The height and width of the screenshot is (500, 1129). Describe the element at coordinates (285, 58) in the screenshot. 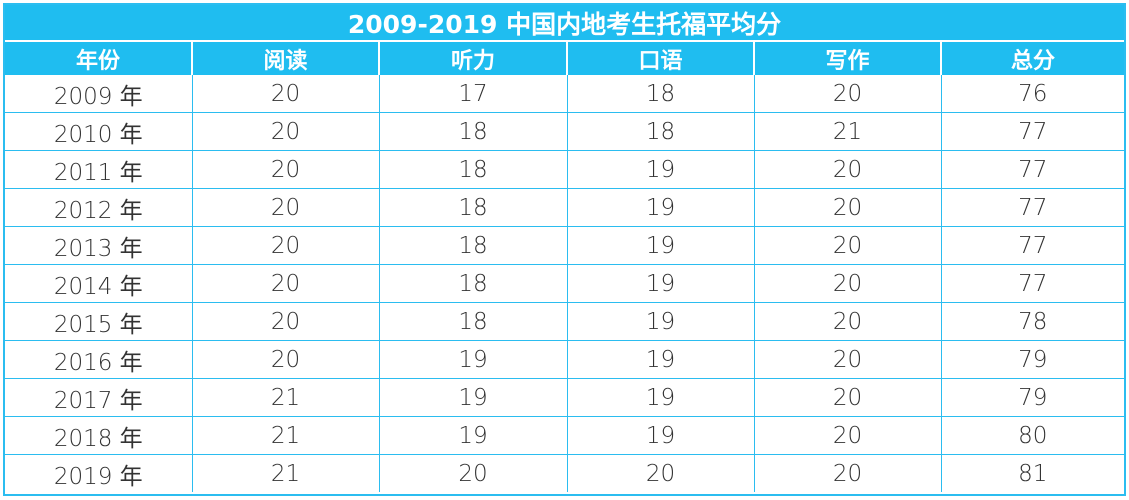

I see `header-reading: 阅读` at that location.